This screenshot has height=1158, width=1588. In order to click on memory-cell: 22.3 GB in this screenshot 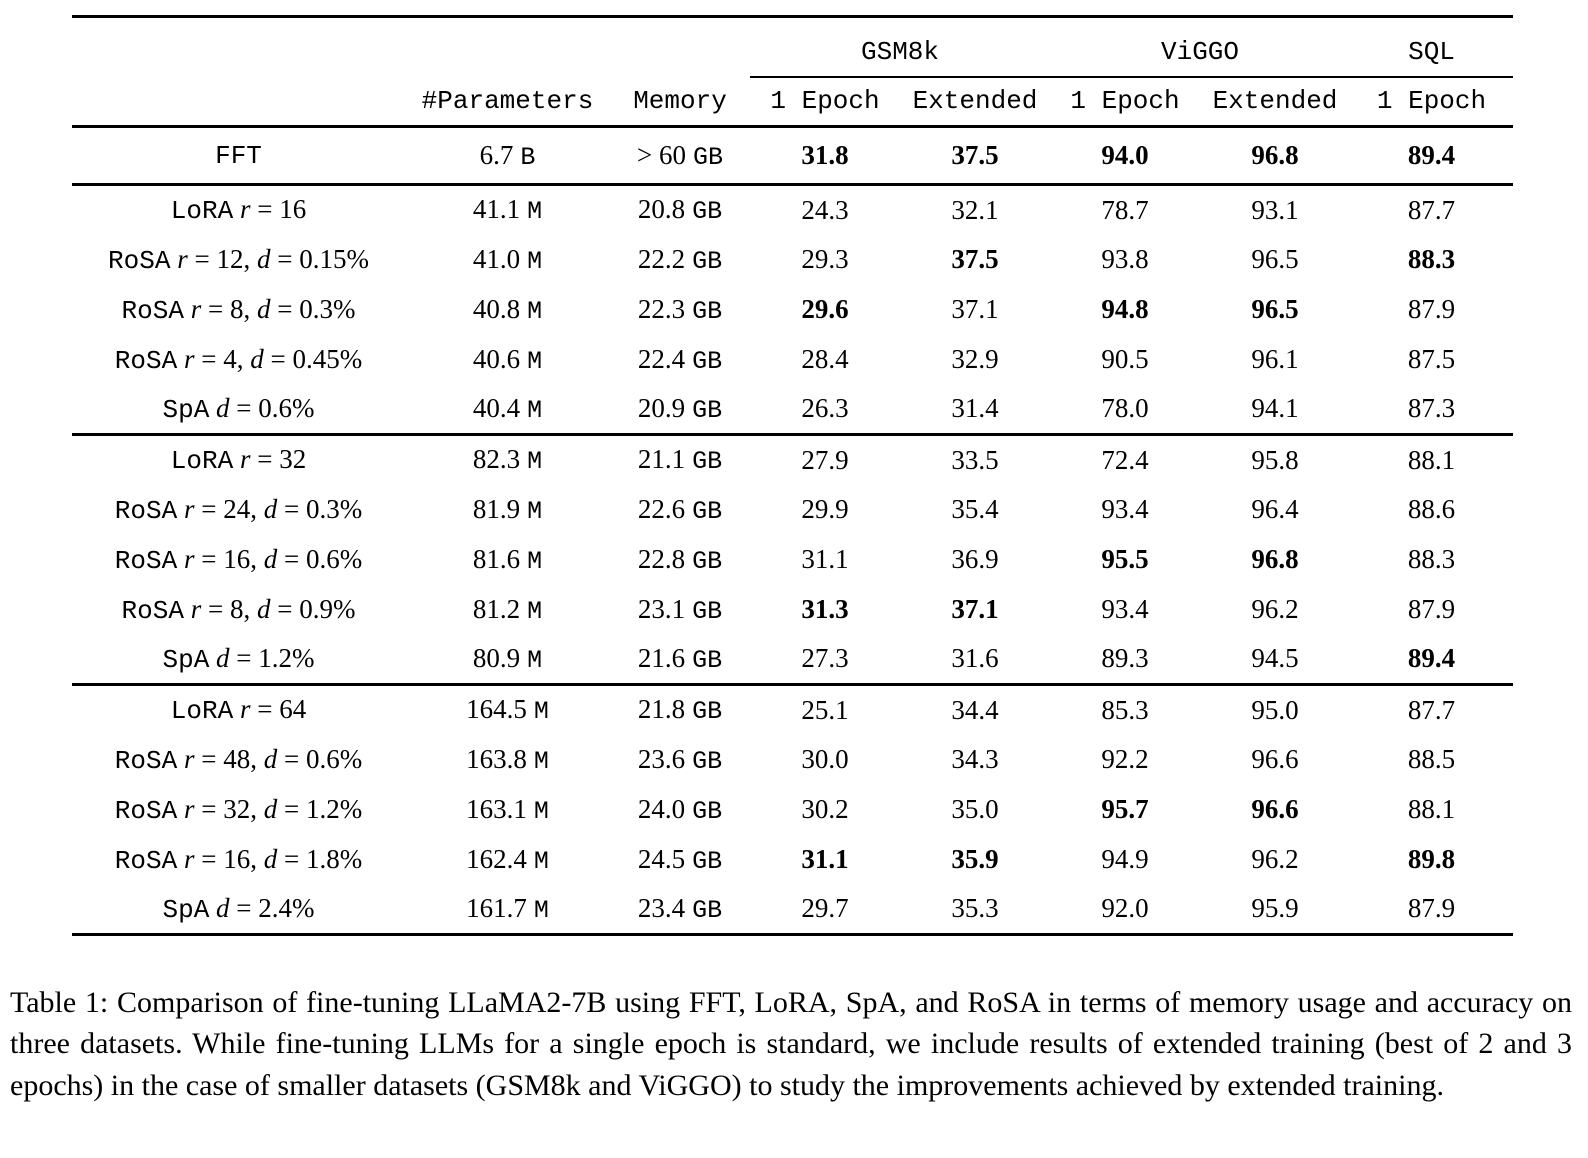, I will do `click(680, 310)`.